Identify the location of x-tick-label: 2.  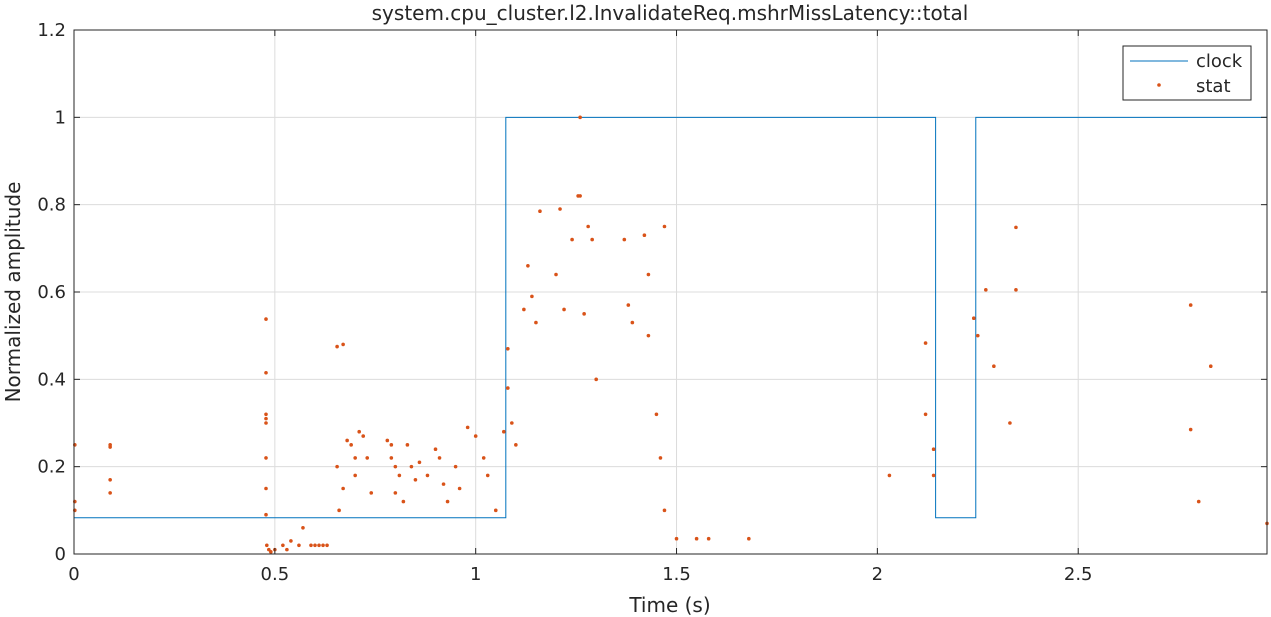
(877, 574).